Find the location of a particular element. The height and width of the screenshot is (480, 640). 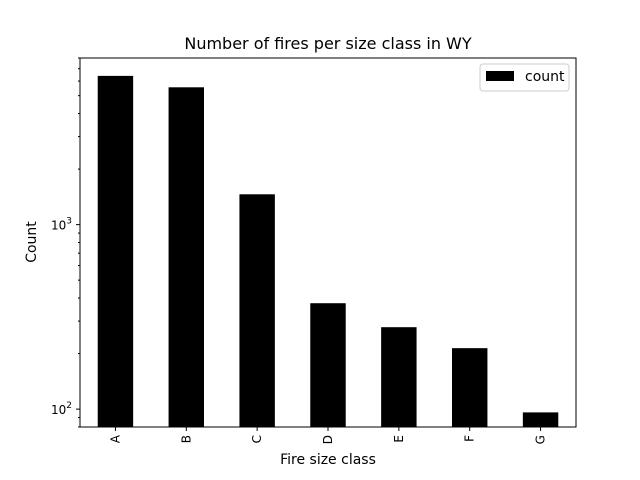

bar-C is located at coordinates (257, 310).